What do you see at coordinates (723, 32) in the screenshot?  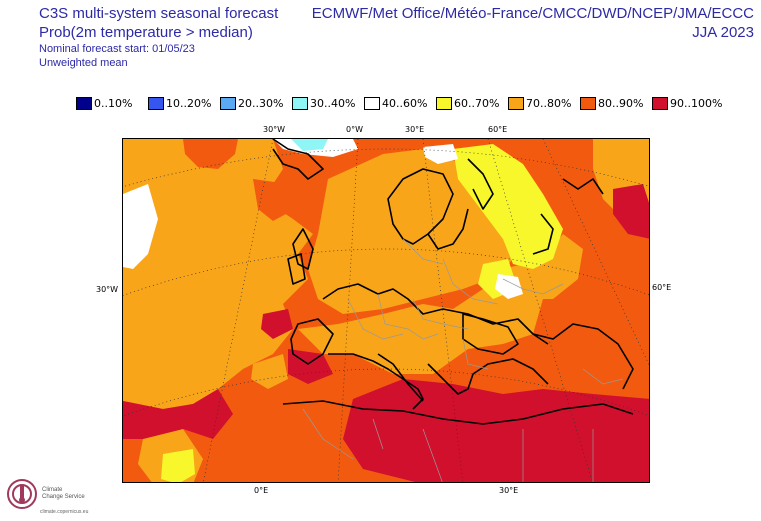 I see `season-label: JJA 2023` at bounding box center [723, 32].